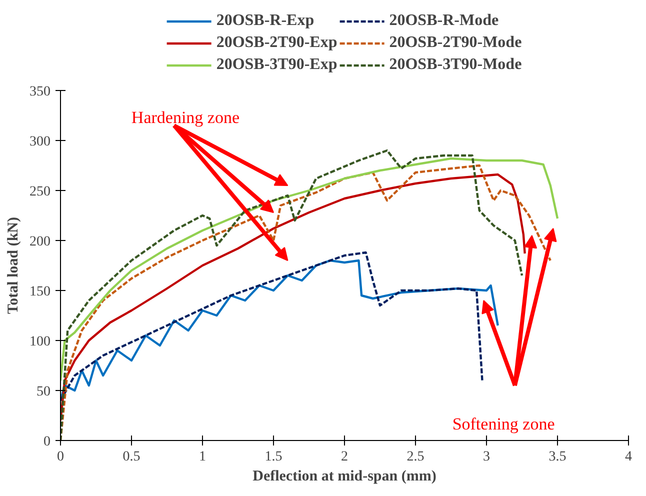 The image size is (646, 496). What do you see at coordinates (273, 457) in the screenshot?
I see `x-tick-label: 1.5` at bounding box center [273, 457].